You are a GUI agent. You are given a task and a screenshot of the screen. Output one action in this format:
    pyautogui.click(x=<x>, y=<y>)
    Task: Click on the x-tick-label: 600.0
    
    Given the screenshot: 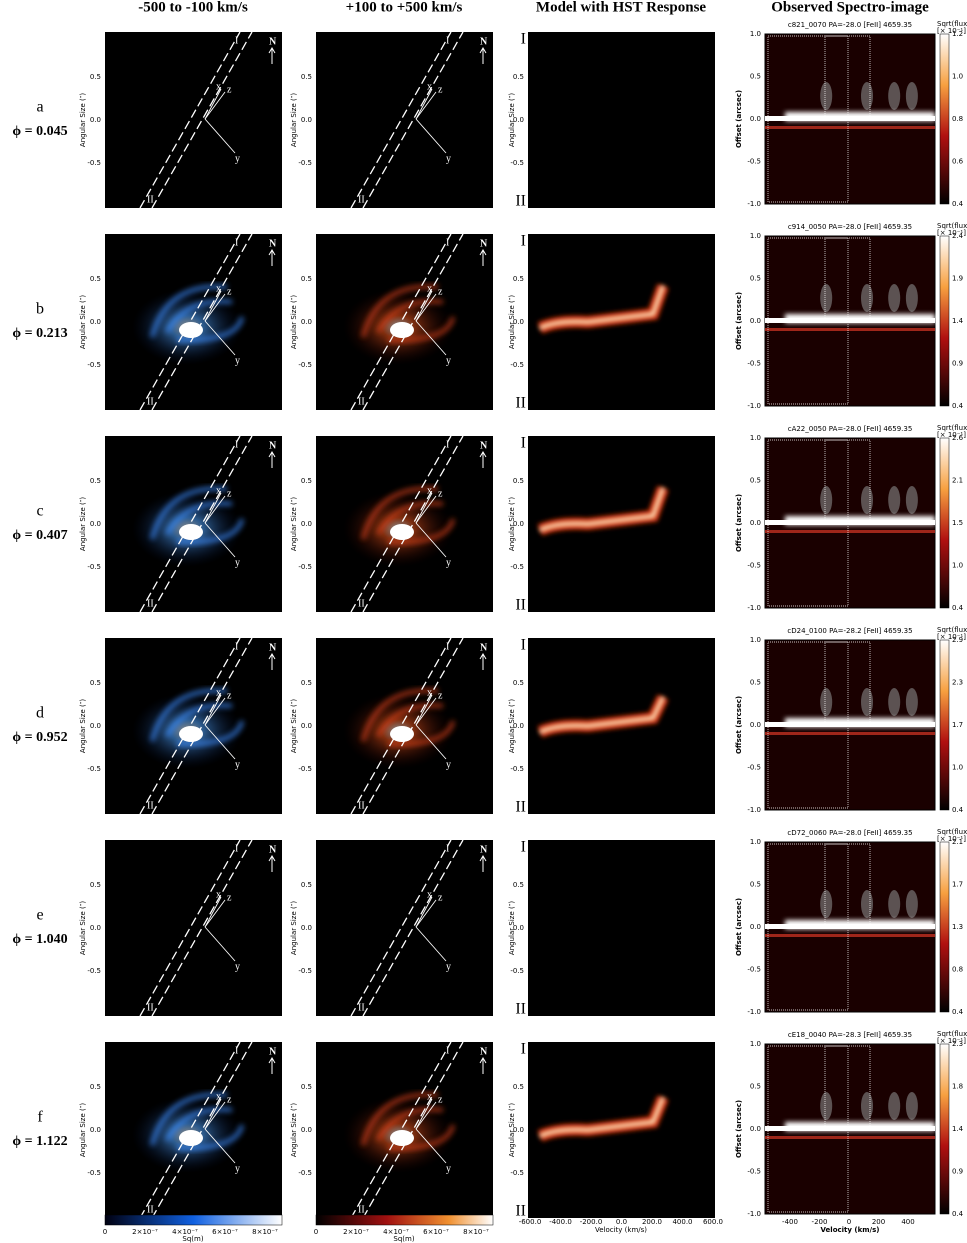 What is the action you would take?
    pyautogui.click(x=713, y=1222)
    